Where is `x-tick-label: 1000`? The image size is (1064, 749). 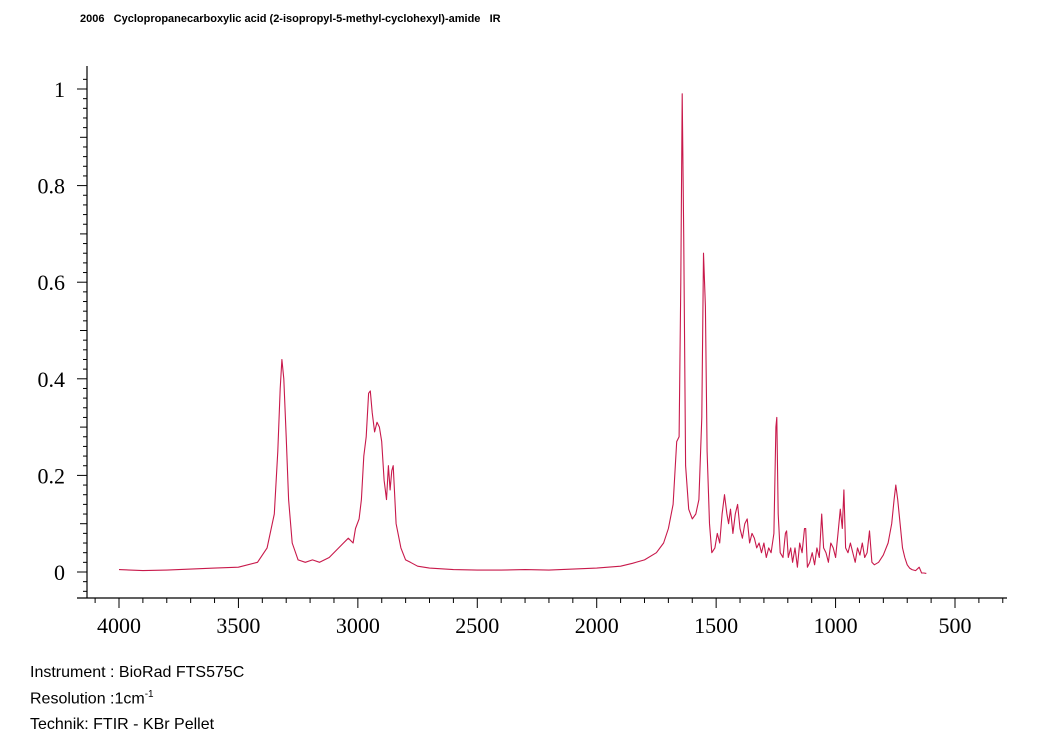 x-tick-label: 1000 is located at coordinates (836, 625).